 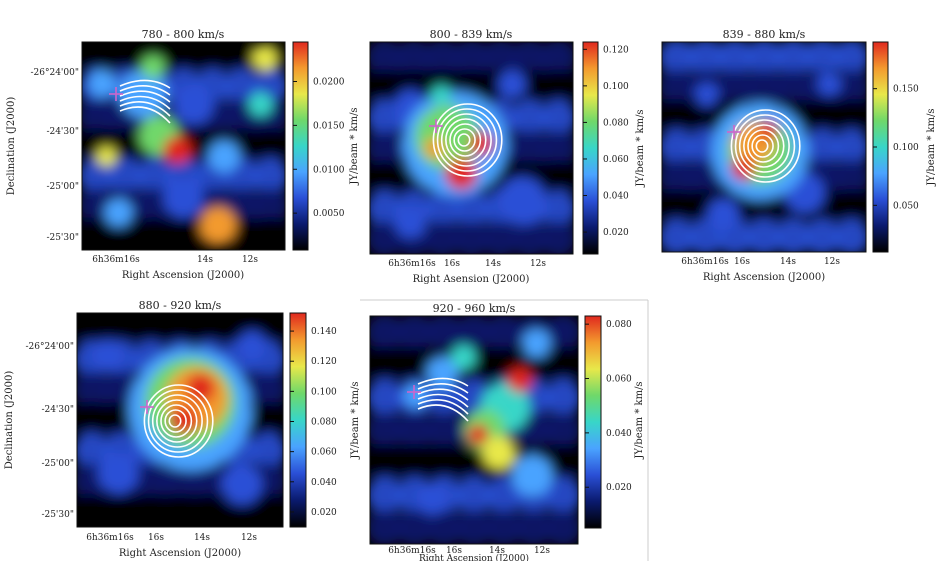 I want to click on colorbar: 0.080 0.060 0.040 0.020, so click(x=608, y=422).